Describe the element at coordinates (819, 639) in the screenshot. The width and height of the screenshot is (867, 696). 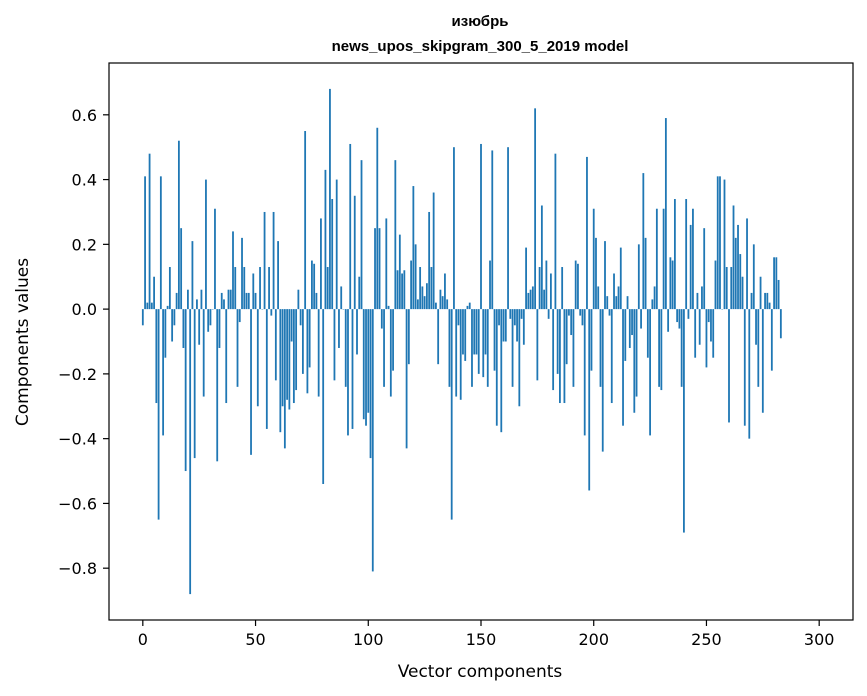
I see `x-tick-label: 300` at that location.